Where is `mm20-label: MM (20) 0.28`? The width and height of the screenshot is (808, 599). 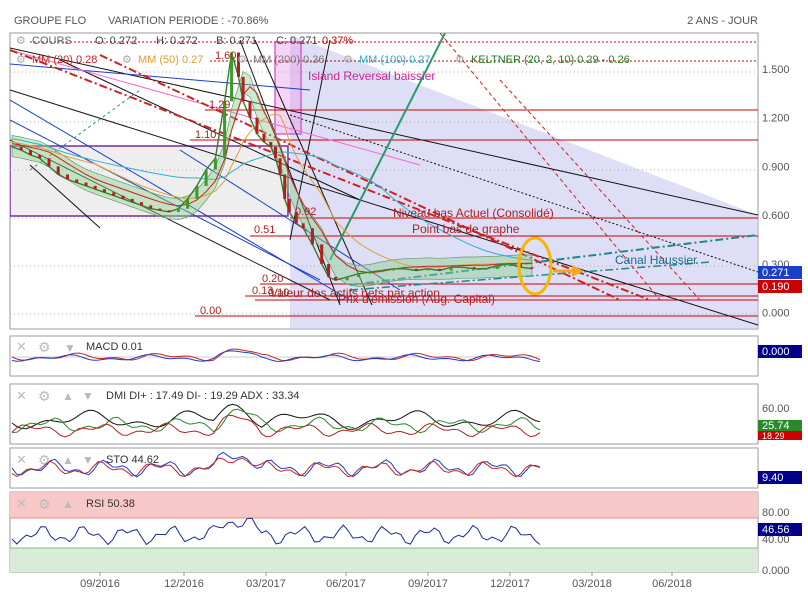 mm20-label: MM (20) 0.28 is located at coordinates (64, 60).